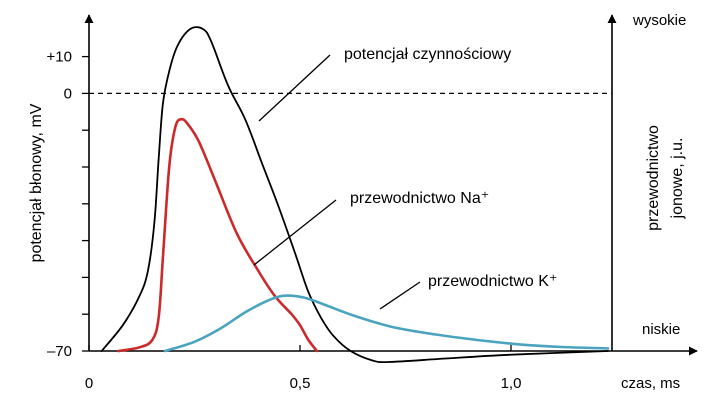 The image size is (720, 402). I want to click on x-tick-label: 1,0, so click(511, 383).